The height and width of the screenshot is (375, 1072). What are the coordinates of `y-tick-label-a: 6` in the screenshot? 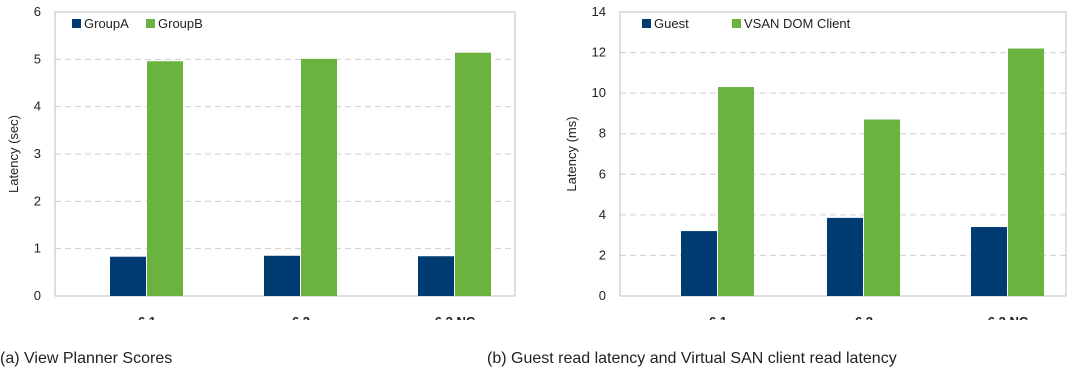 It's located at (37, 11).